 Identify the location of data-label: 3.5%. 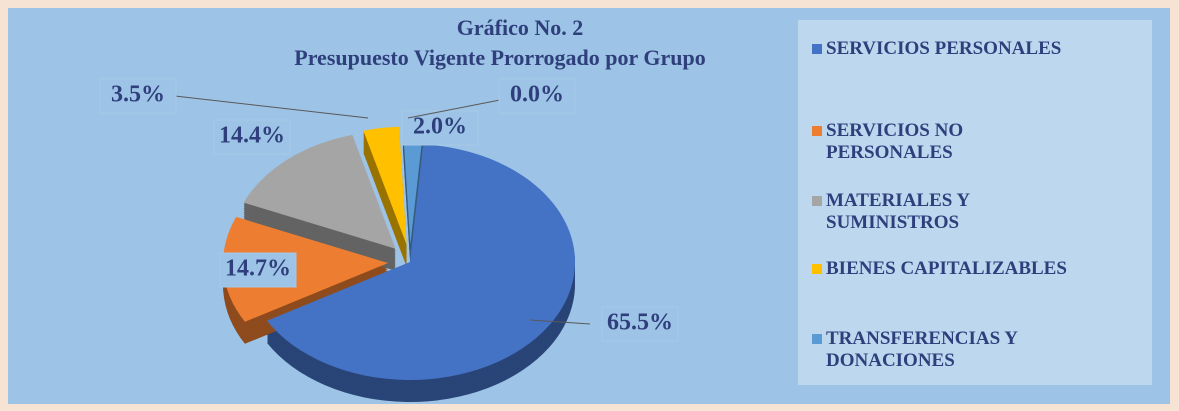
(138, 95).